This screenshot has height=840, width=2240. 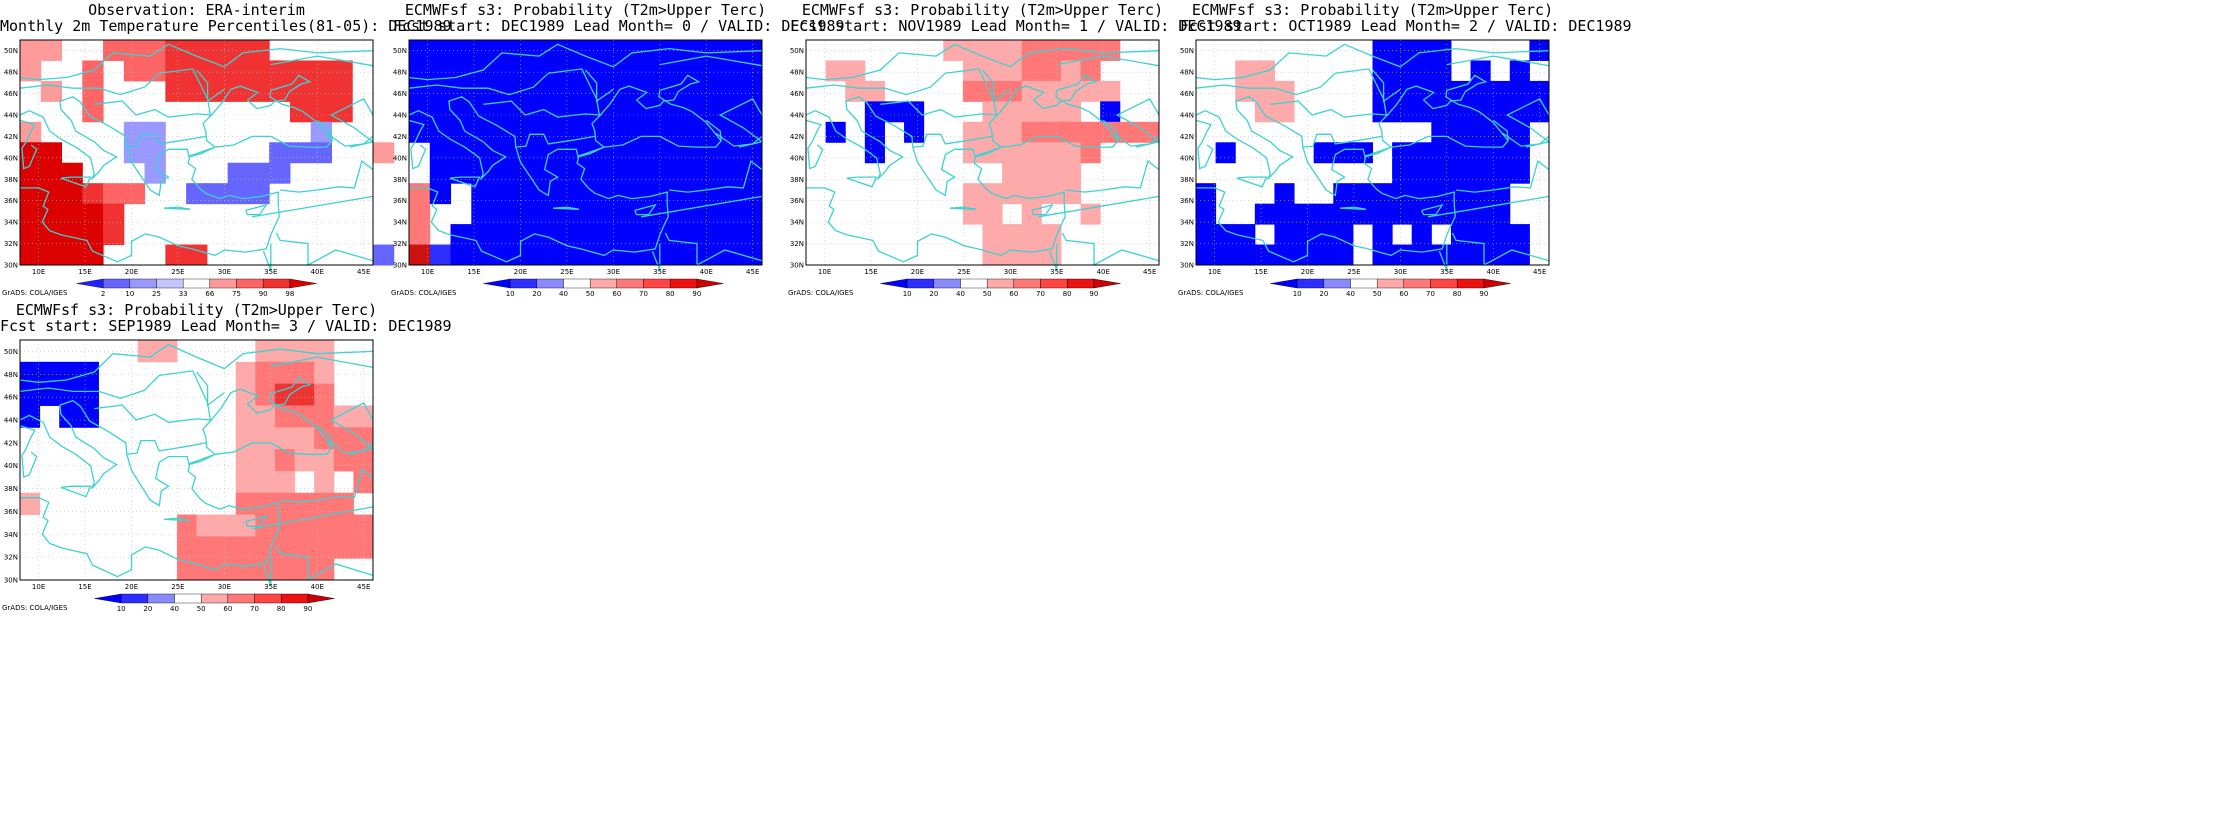 What do you see at coordinates (11, 512) in the screenshot?
I see `lat-tick-label: 36N` at bounding box center [11, 512].